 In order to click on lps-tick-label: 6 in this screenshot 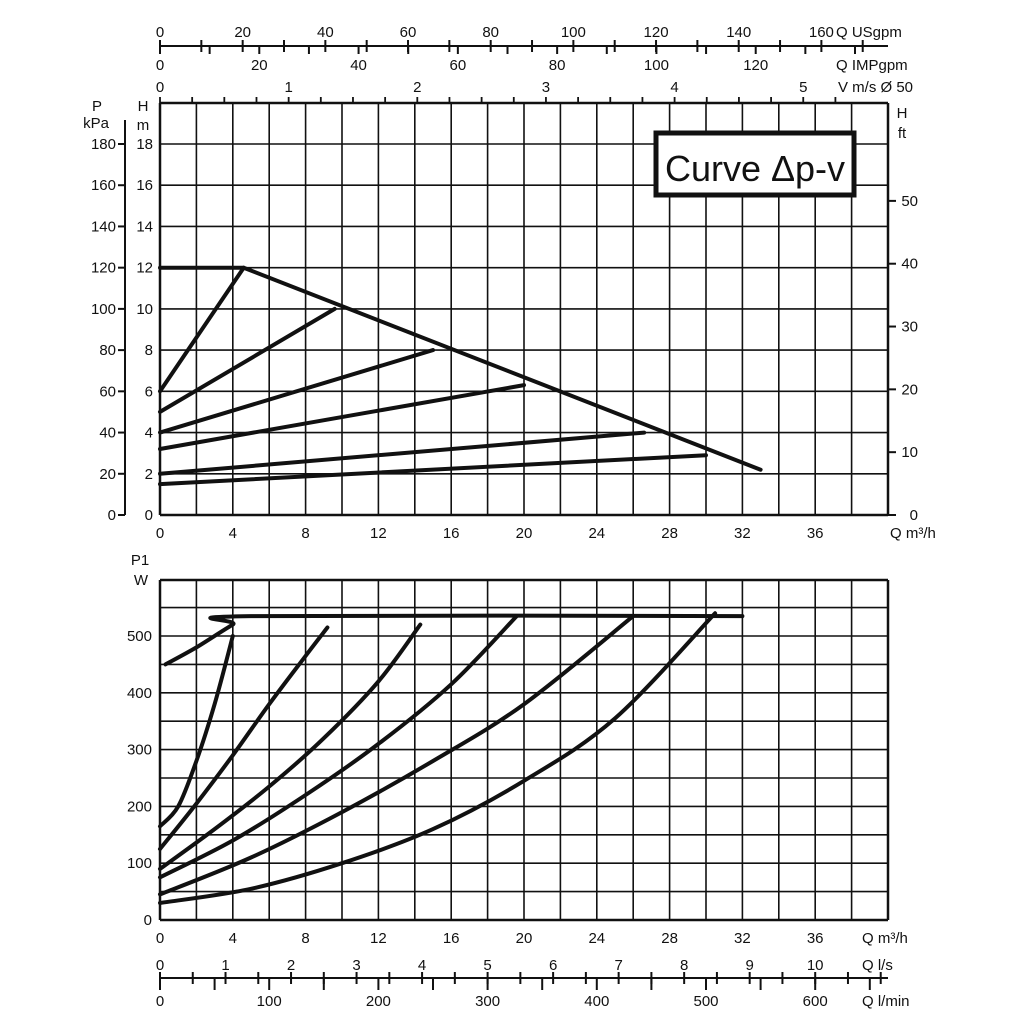, I will do `click(553, 965)`.